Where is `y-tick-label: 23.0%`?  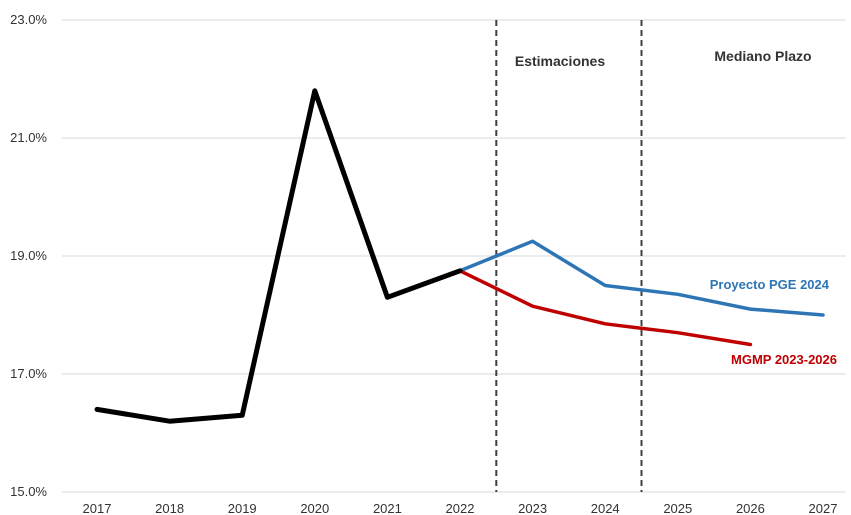
y-tick-label: 23.0% is located at coordinates (28, 19).